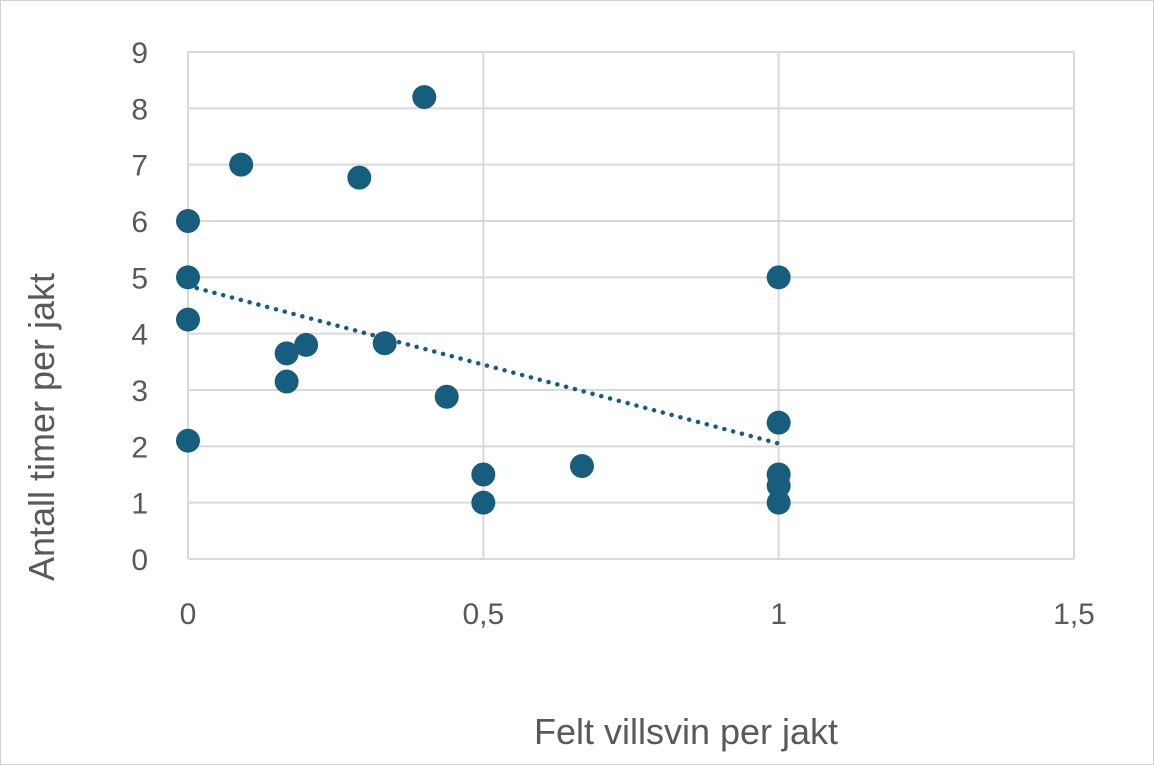  I want to click on y-tick-label: 7, so click(139, 166).